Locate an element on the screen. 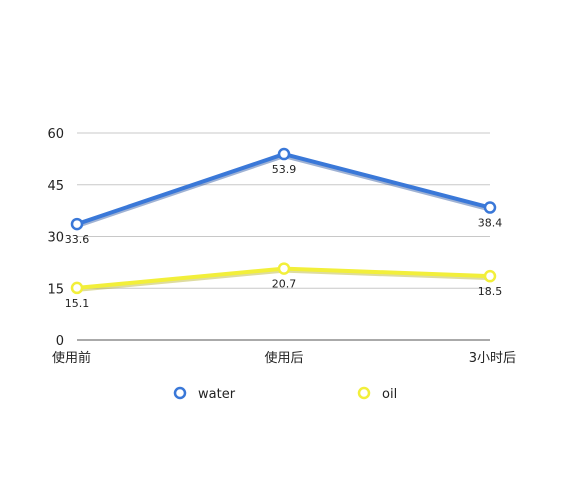 This screenshot has width=575, height=500. legend-item-water: water is located at coordinates (204, 394).